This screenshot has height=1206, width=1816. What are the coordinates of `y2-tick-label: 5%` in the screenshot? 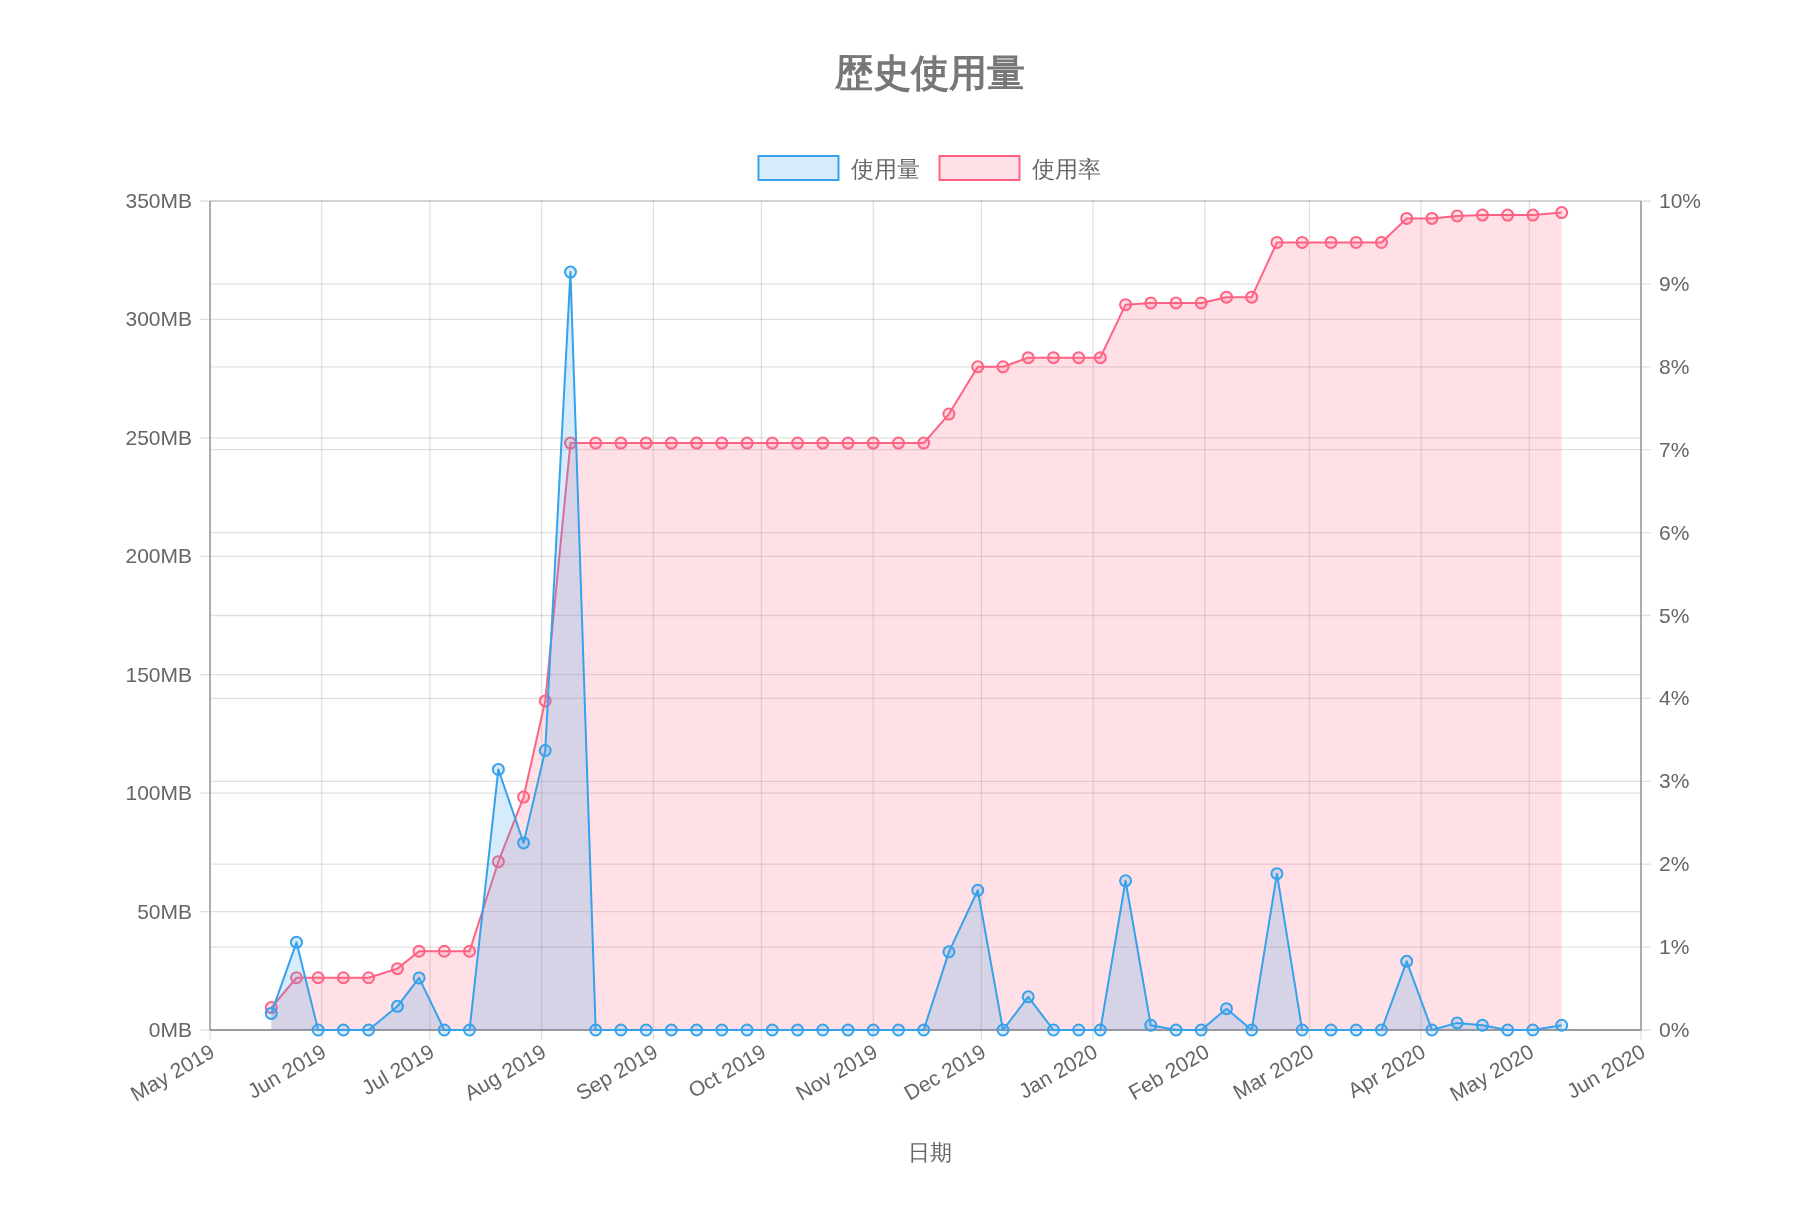 It's located at (1674, 615).